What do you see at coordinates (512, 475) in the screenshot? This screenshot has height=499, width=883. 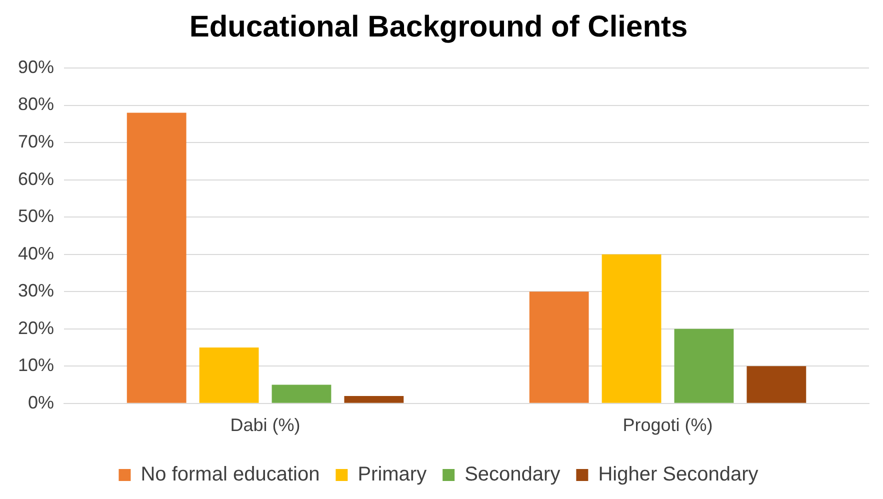 I see `legend-label: Secondary` at bounding box center [512, 475].